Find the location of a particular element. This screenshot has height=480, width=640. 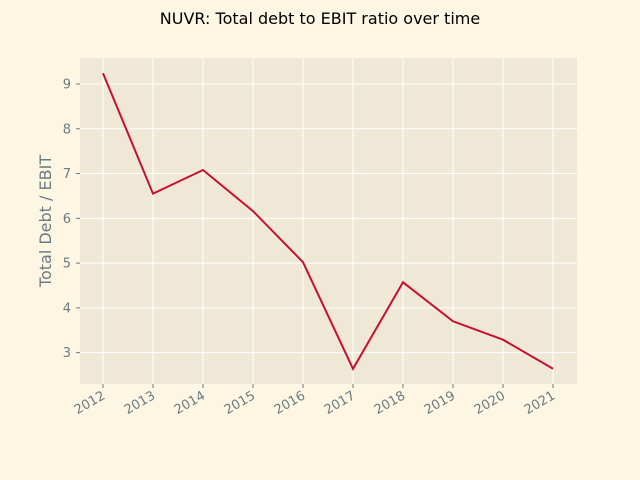

y-tick-label: 6 is located at coordinates (67, 219).